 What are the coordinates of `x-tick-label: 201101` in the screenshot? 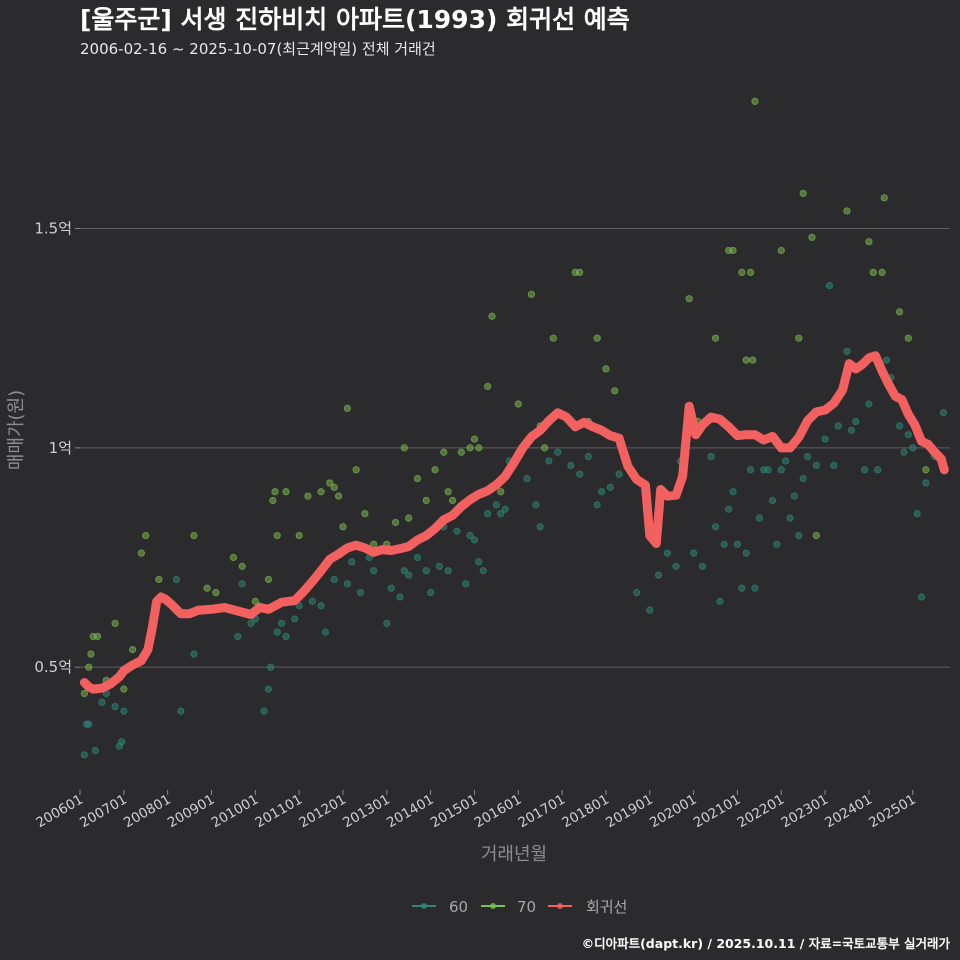 It's located at (279, 812).